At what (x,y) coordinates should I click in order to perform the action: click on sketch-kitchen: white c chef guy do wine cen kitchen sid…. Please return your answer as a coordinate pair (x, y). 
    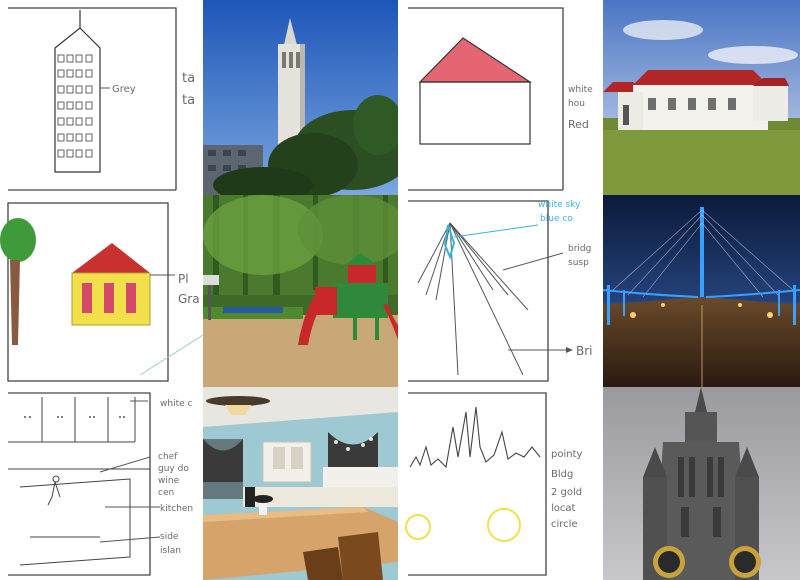
    Looking at the image, I should click on (101, 483).